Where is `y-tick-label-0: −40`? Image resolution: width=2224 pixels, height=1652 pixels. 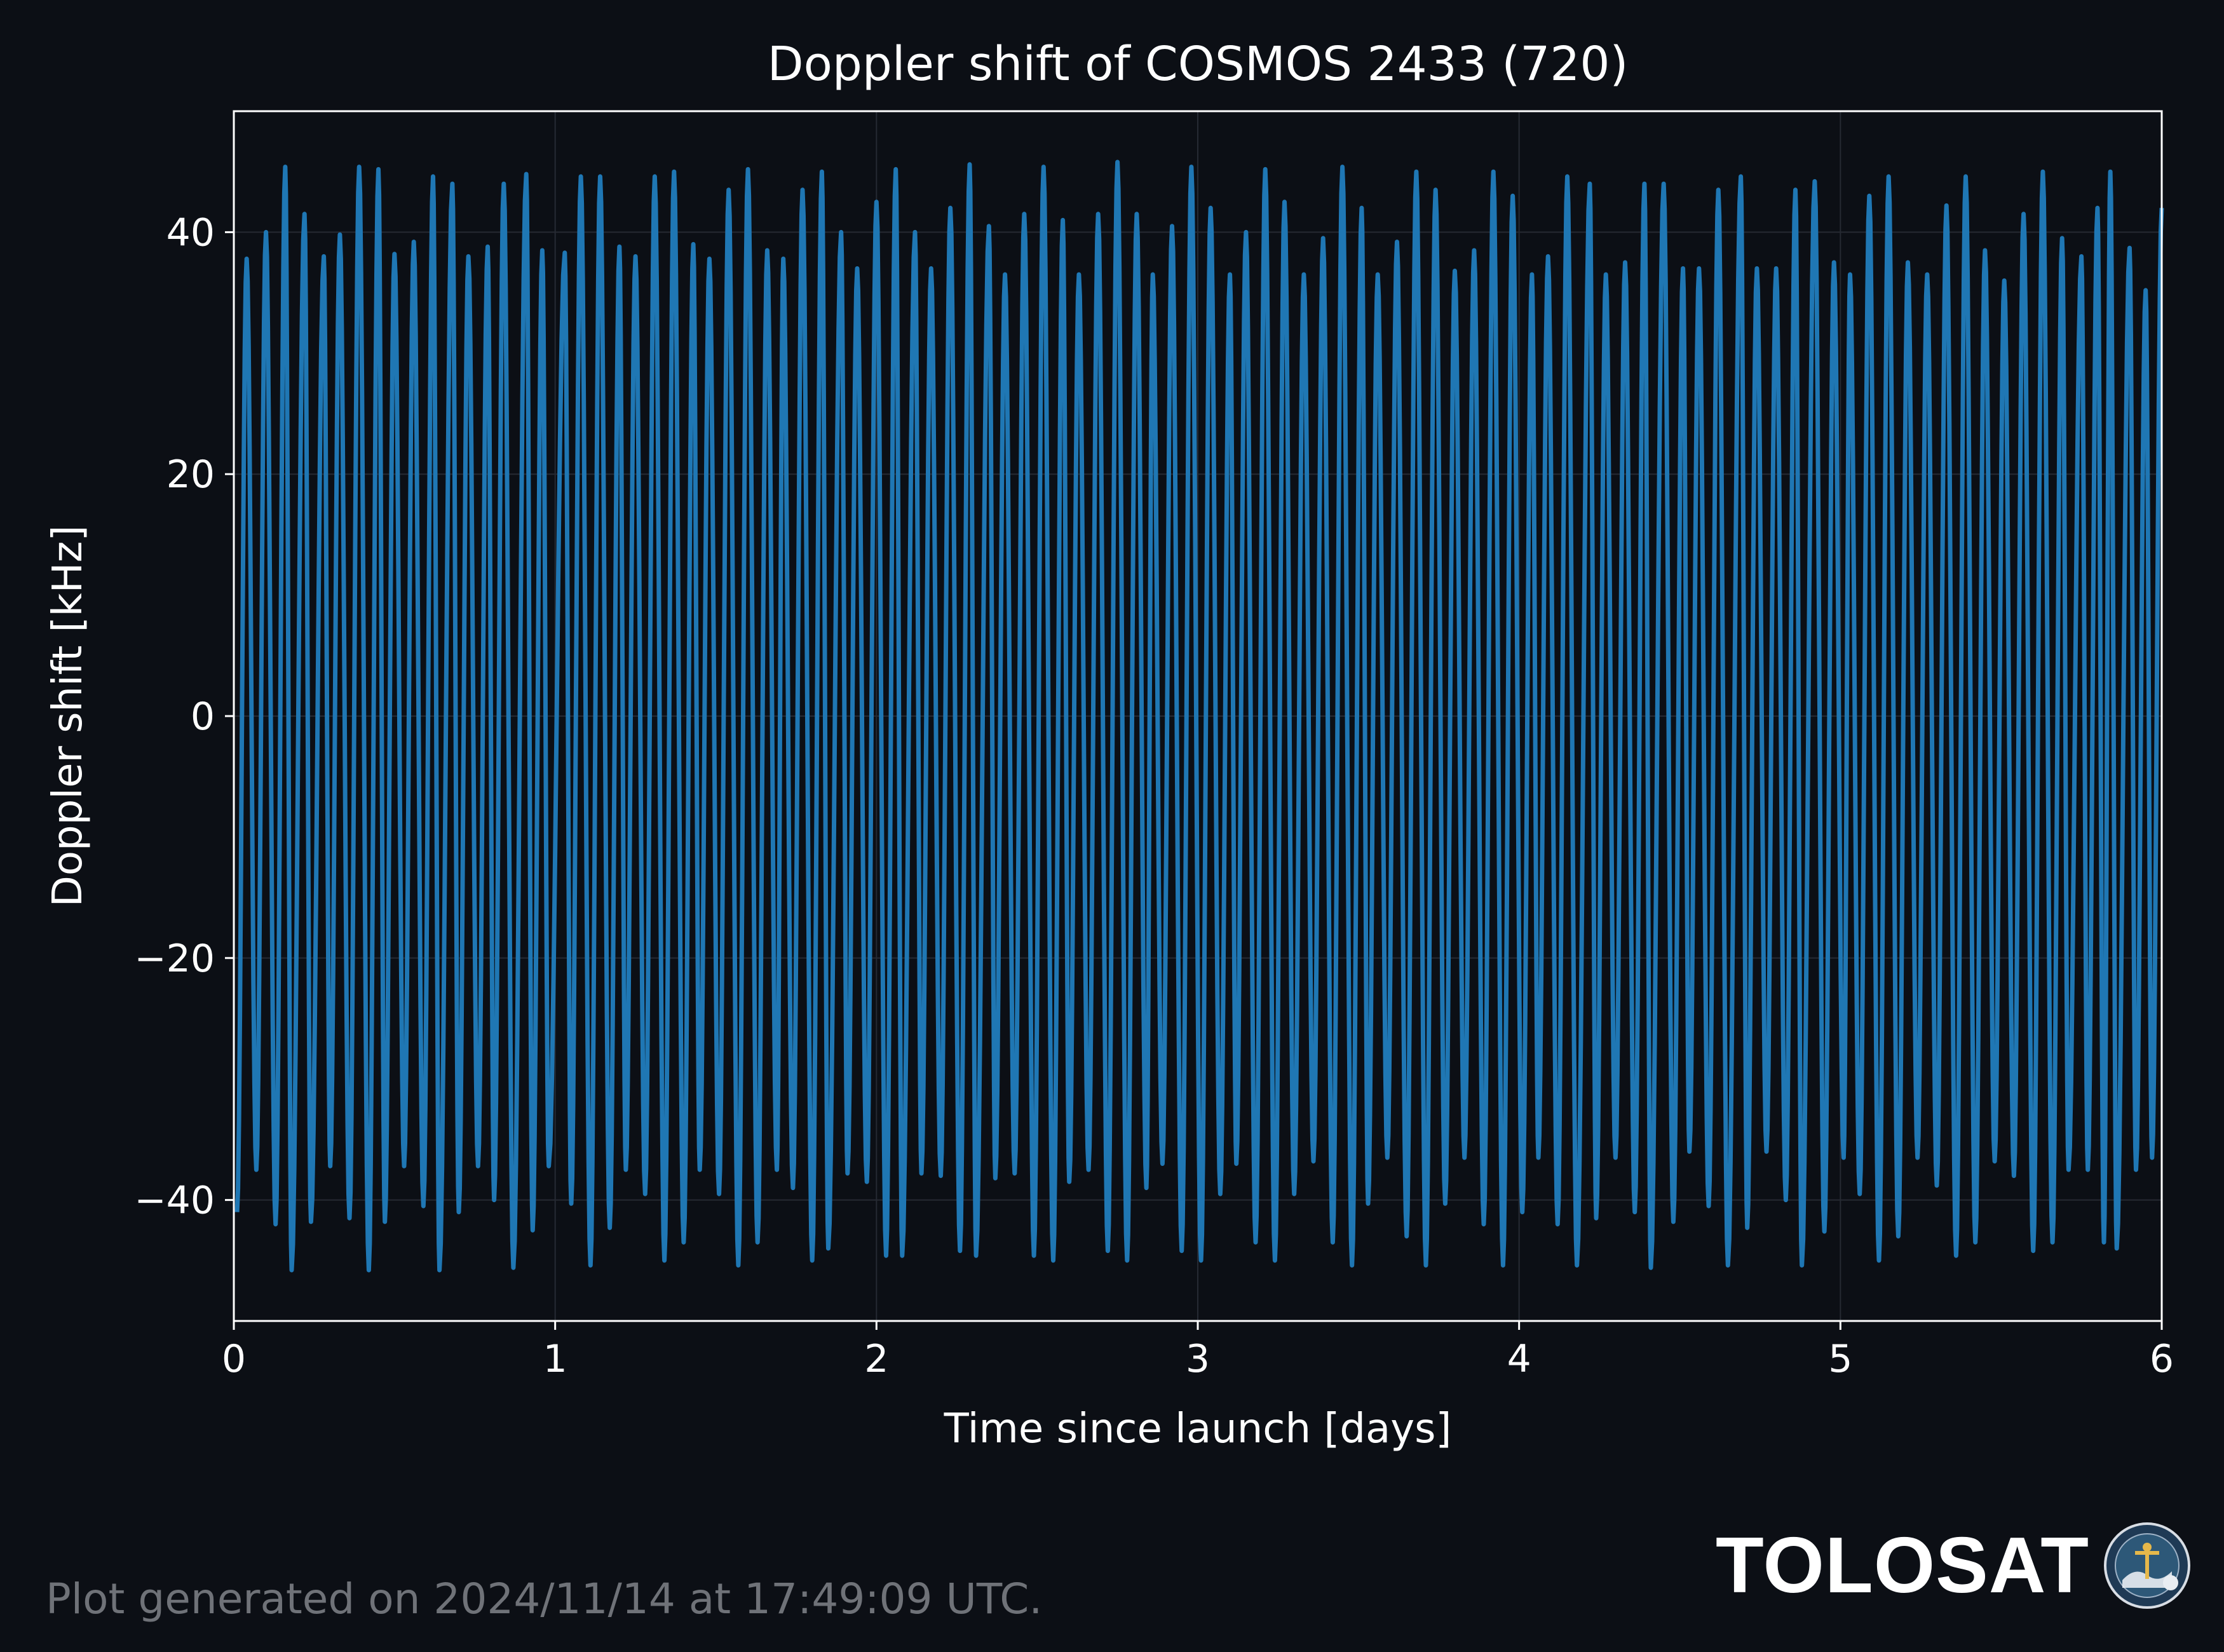
y-tick-label-0: −40 is located at coordinates (174, 1201).